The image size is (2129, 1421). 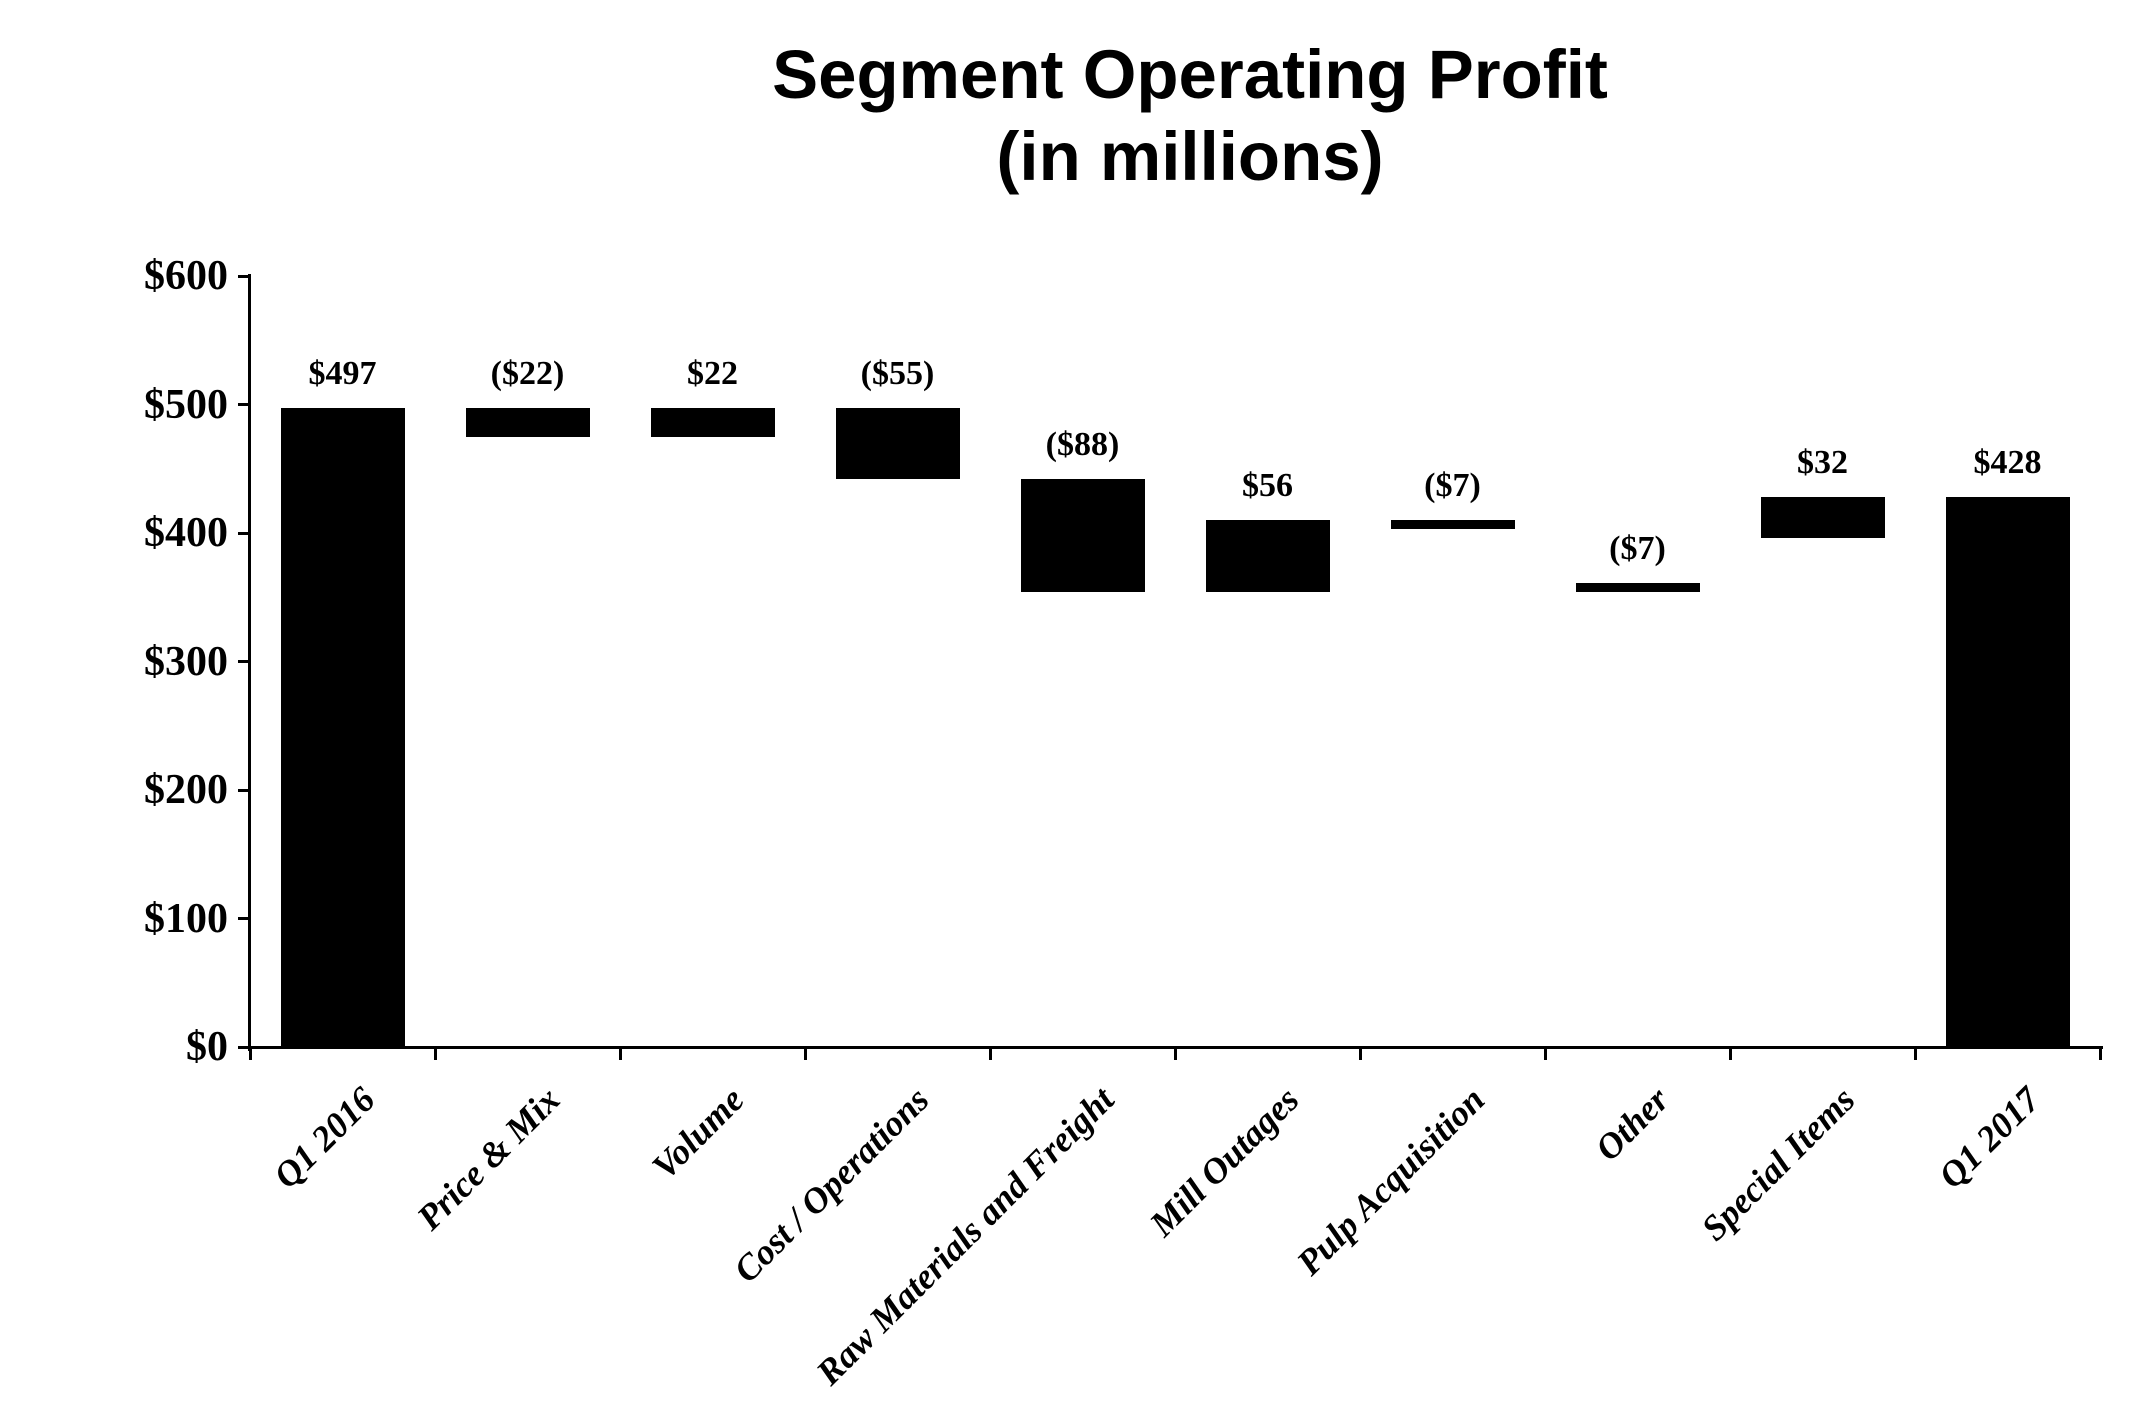 What do you see at coordinates (186, 918) in the screenshot?
I see `y-axis-label: $100` at bounding box center [186, 918].